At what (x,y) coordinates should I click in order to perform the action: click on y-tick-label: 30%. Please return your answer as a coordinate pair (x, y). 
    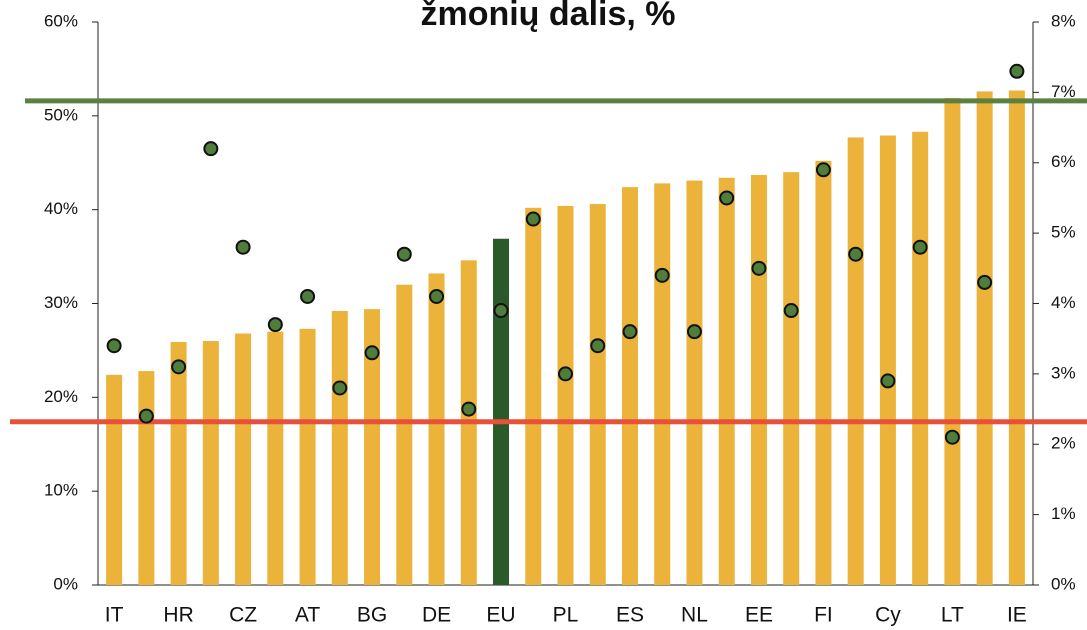
    Looking at the image, I should click on (61, 302).